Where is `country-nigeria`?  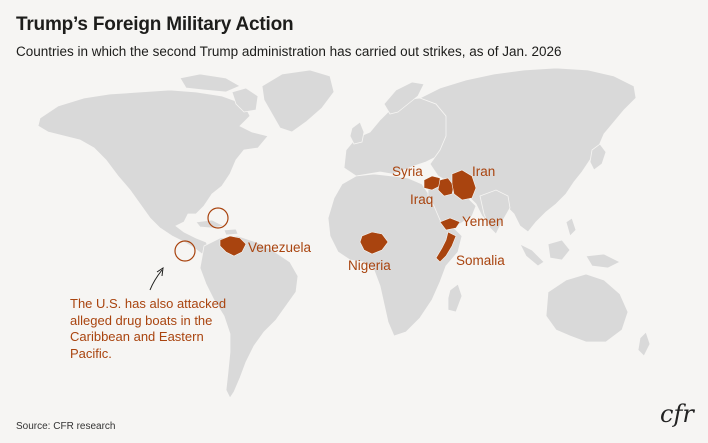 country-nigeria is located at coordinates (374, 243).